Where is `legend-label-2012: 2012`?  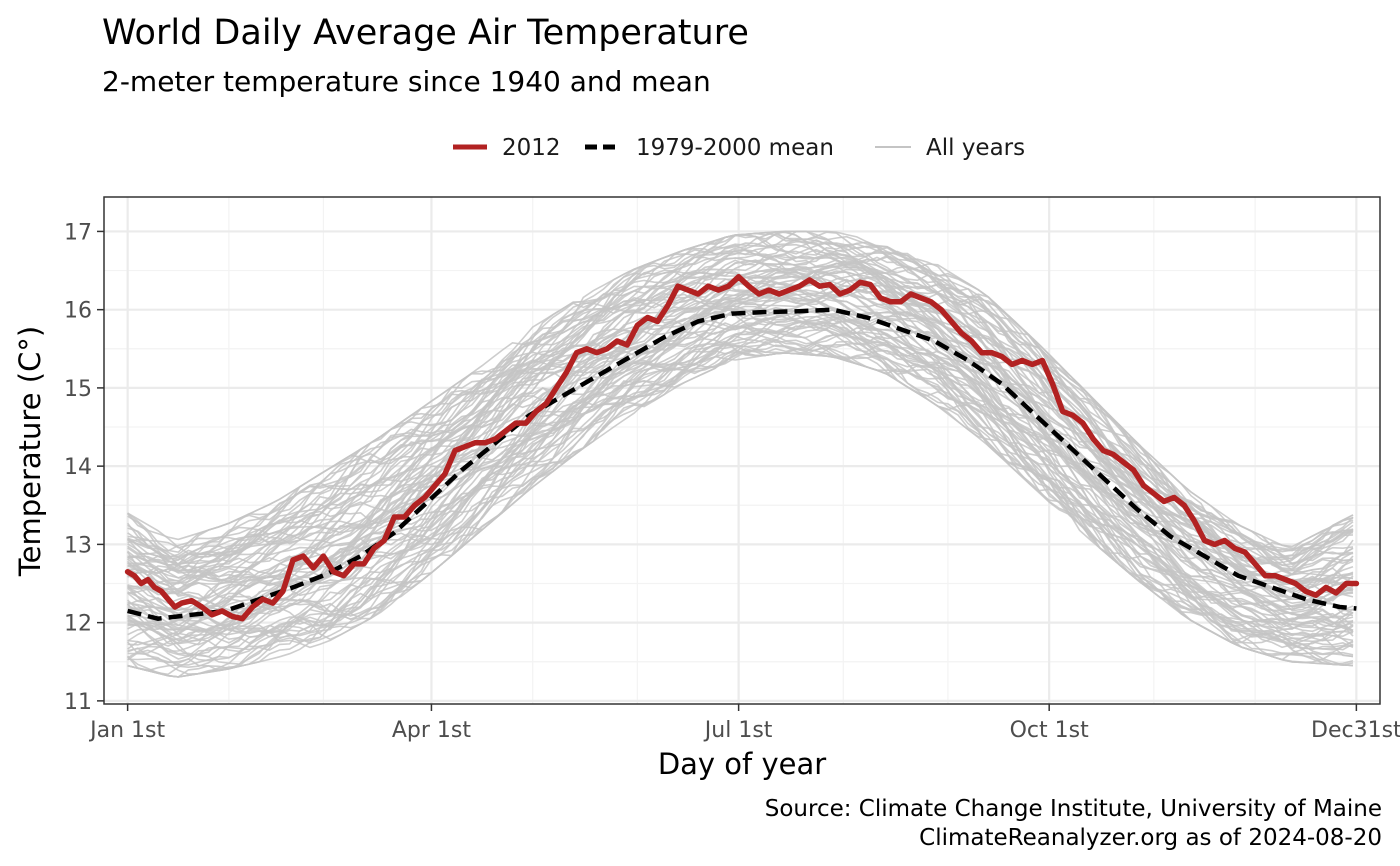 legend-label-2012: 2012 is located at coordinates (531, 148).